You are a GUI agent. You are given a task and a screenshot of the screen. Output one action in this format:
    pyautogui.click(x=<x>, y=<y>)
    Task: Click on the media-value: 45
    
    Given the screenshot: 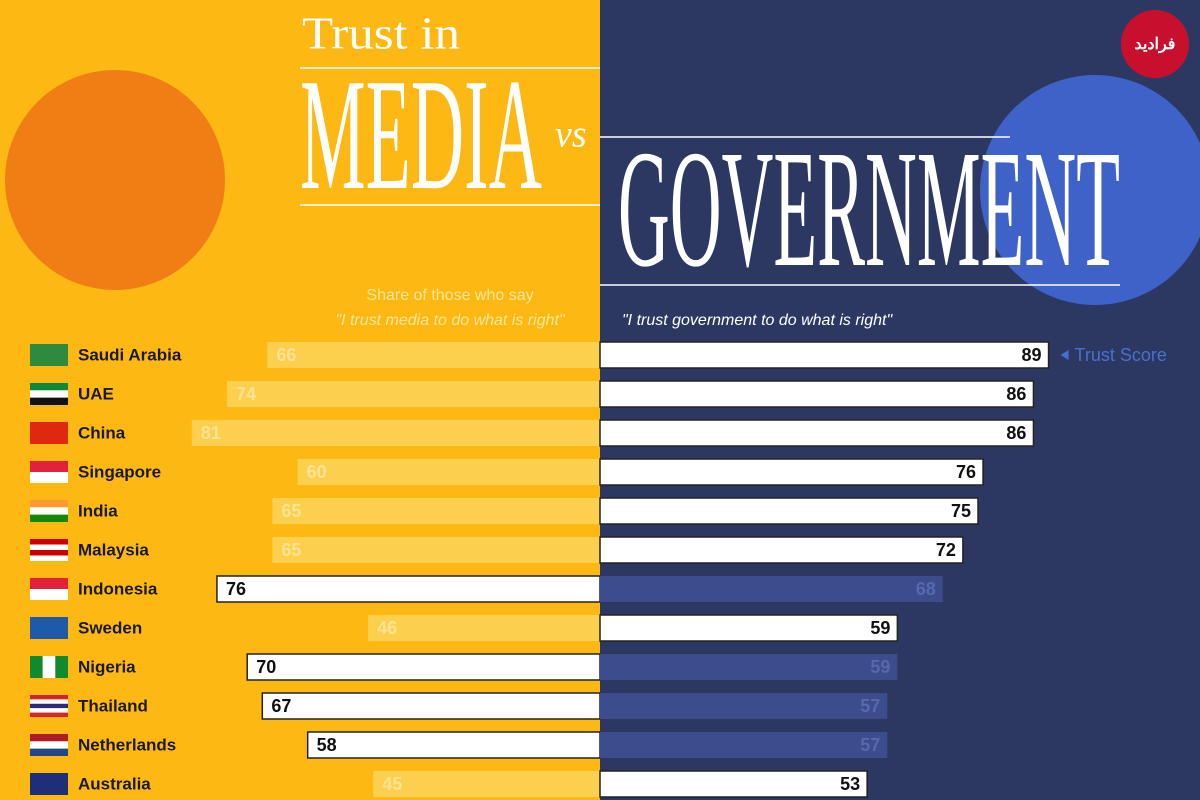 What is the action you would take?
    pyautogui.click(x=392, y=784)
    